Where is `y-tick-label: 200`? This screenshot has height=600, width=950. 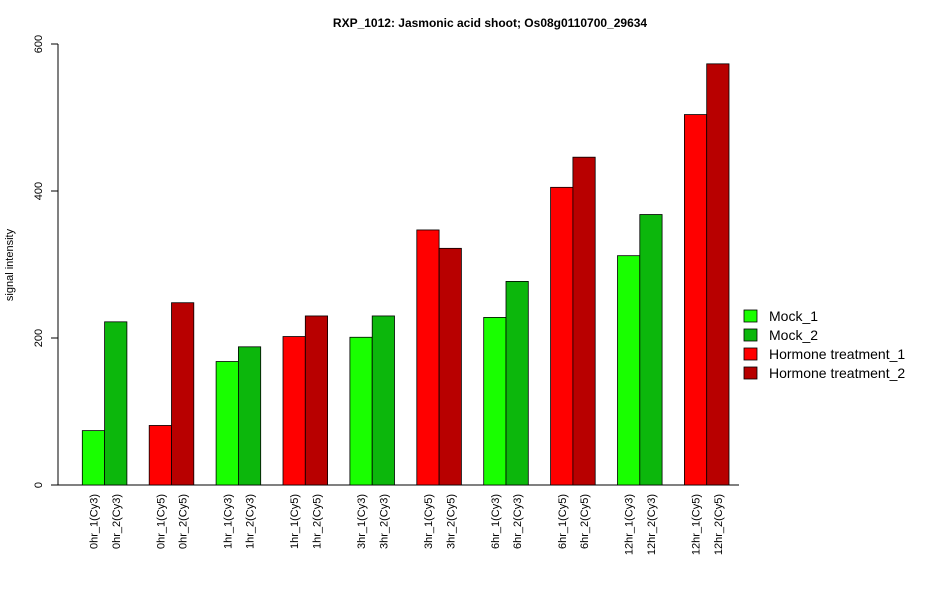 y-tick-label: 200 is located at coordinates (39, 338).